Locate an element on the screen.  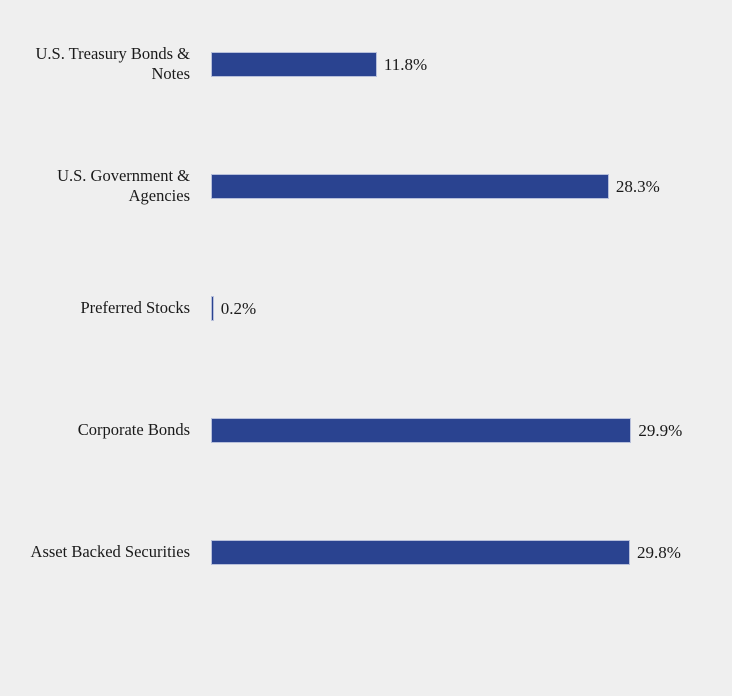
value-label: 29.8% is located at coordinates (658, 552).